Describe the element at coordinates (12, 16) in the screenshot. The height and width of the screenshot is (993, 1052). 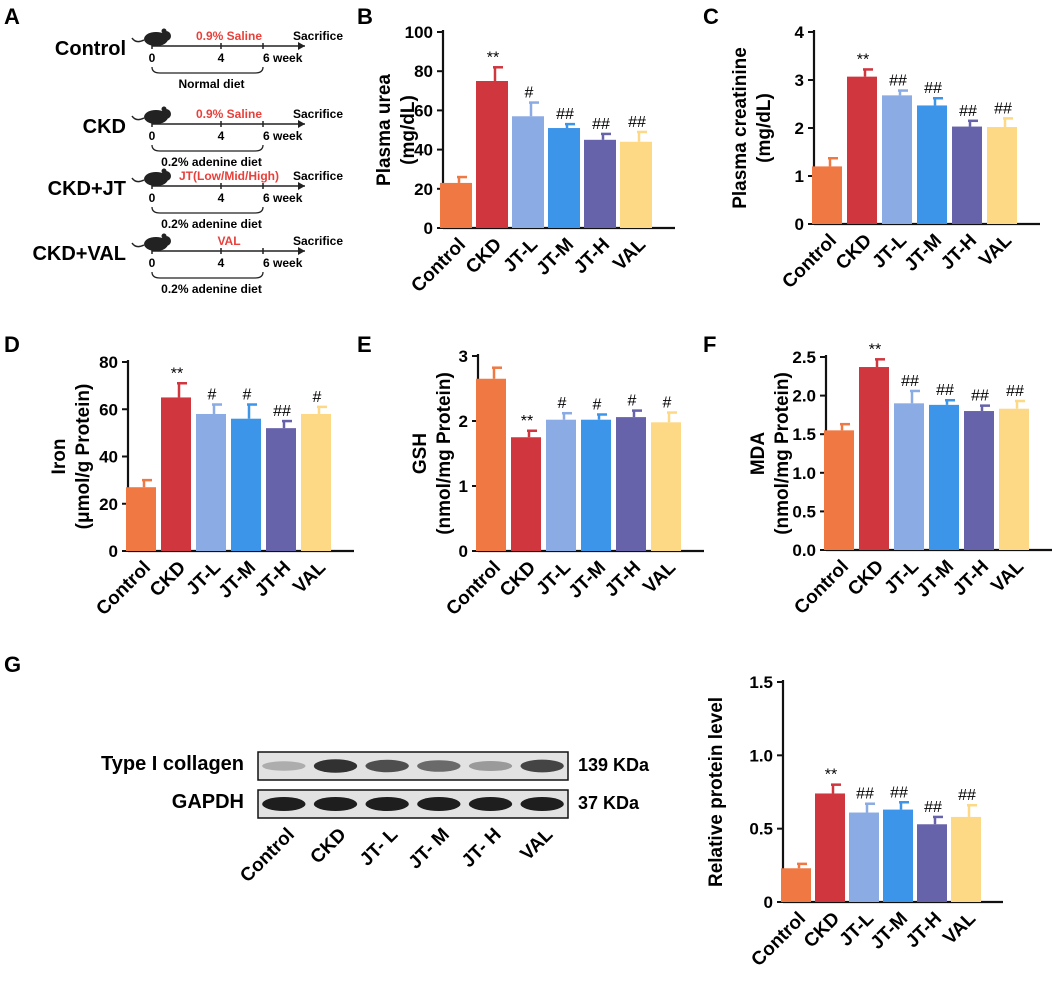
I see `panel-letter-a: A` at that location.